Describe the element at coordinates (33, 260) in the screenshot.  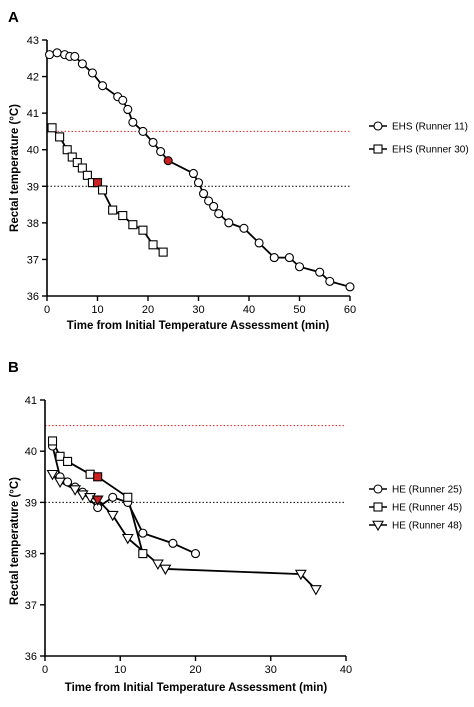
I see `panel-a-y-tick-label: 37` at that location.